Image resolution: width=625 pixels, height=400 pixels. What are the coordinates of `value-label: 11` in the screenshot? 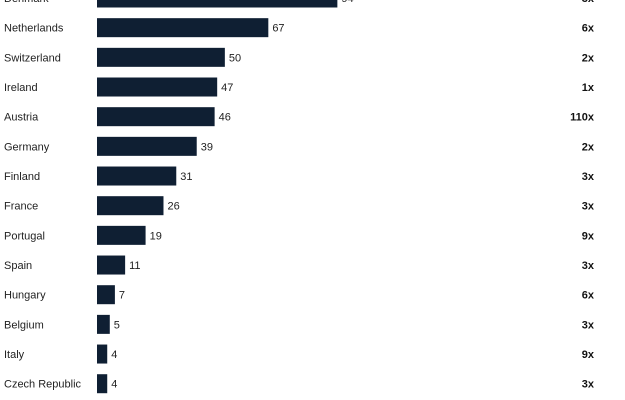 It's located at (134, 266).